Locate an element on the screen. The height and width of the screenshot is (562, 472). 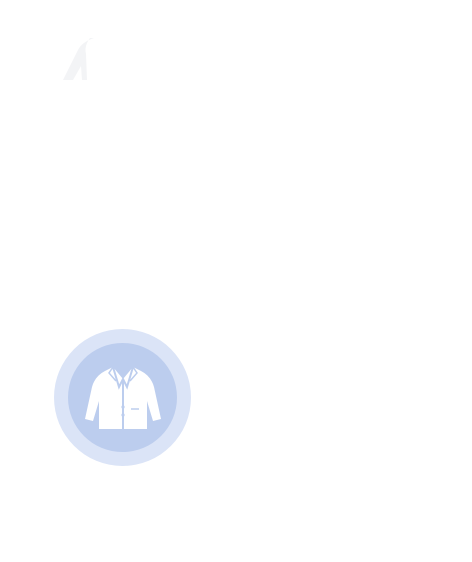
decorative-mark is located at coordinates (80, 59).